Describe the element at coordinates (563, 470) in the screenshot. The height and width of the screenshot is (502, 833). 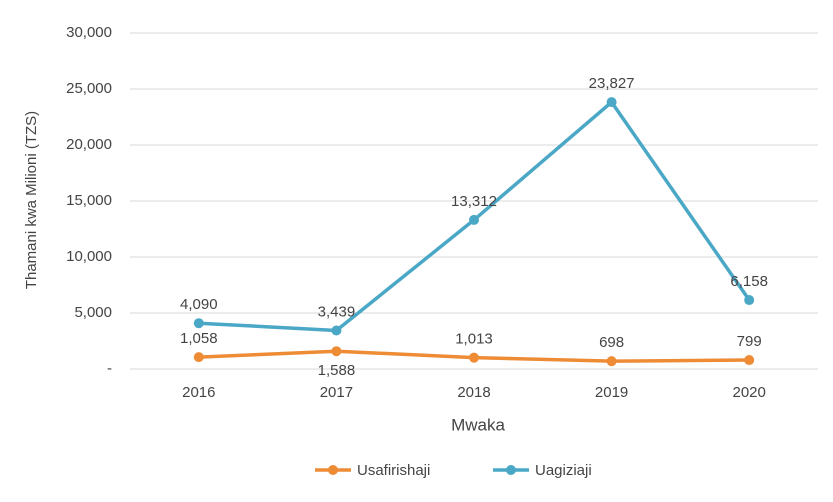
I see `legend-label: Uagiziaji` at that location.